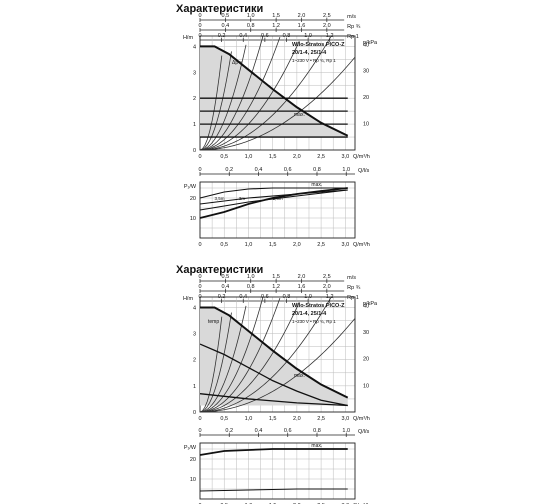  What do you see at coordinates (366, 360) in the screenshot?
I see `y-right-tick-label: 20` at bounding box center [366, 360].